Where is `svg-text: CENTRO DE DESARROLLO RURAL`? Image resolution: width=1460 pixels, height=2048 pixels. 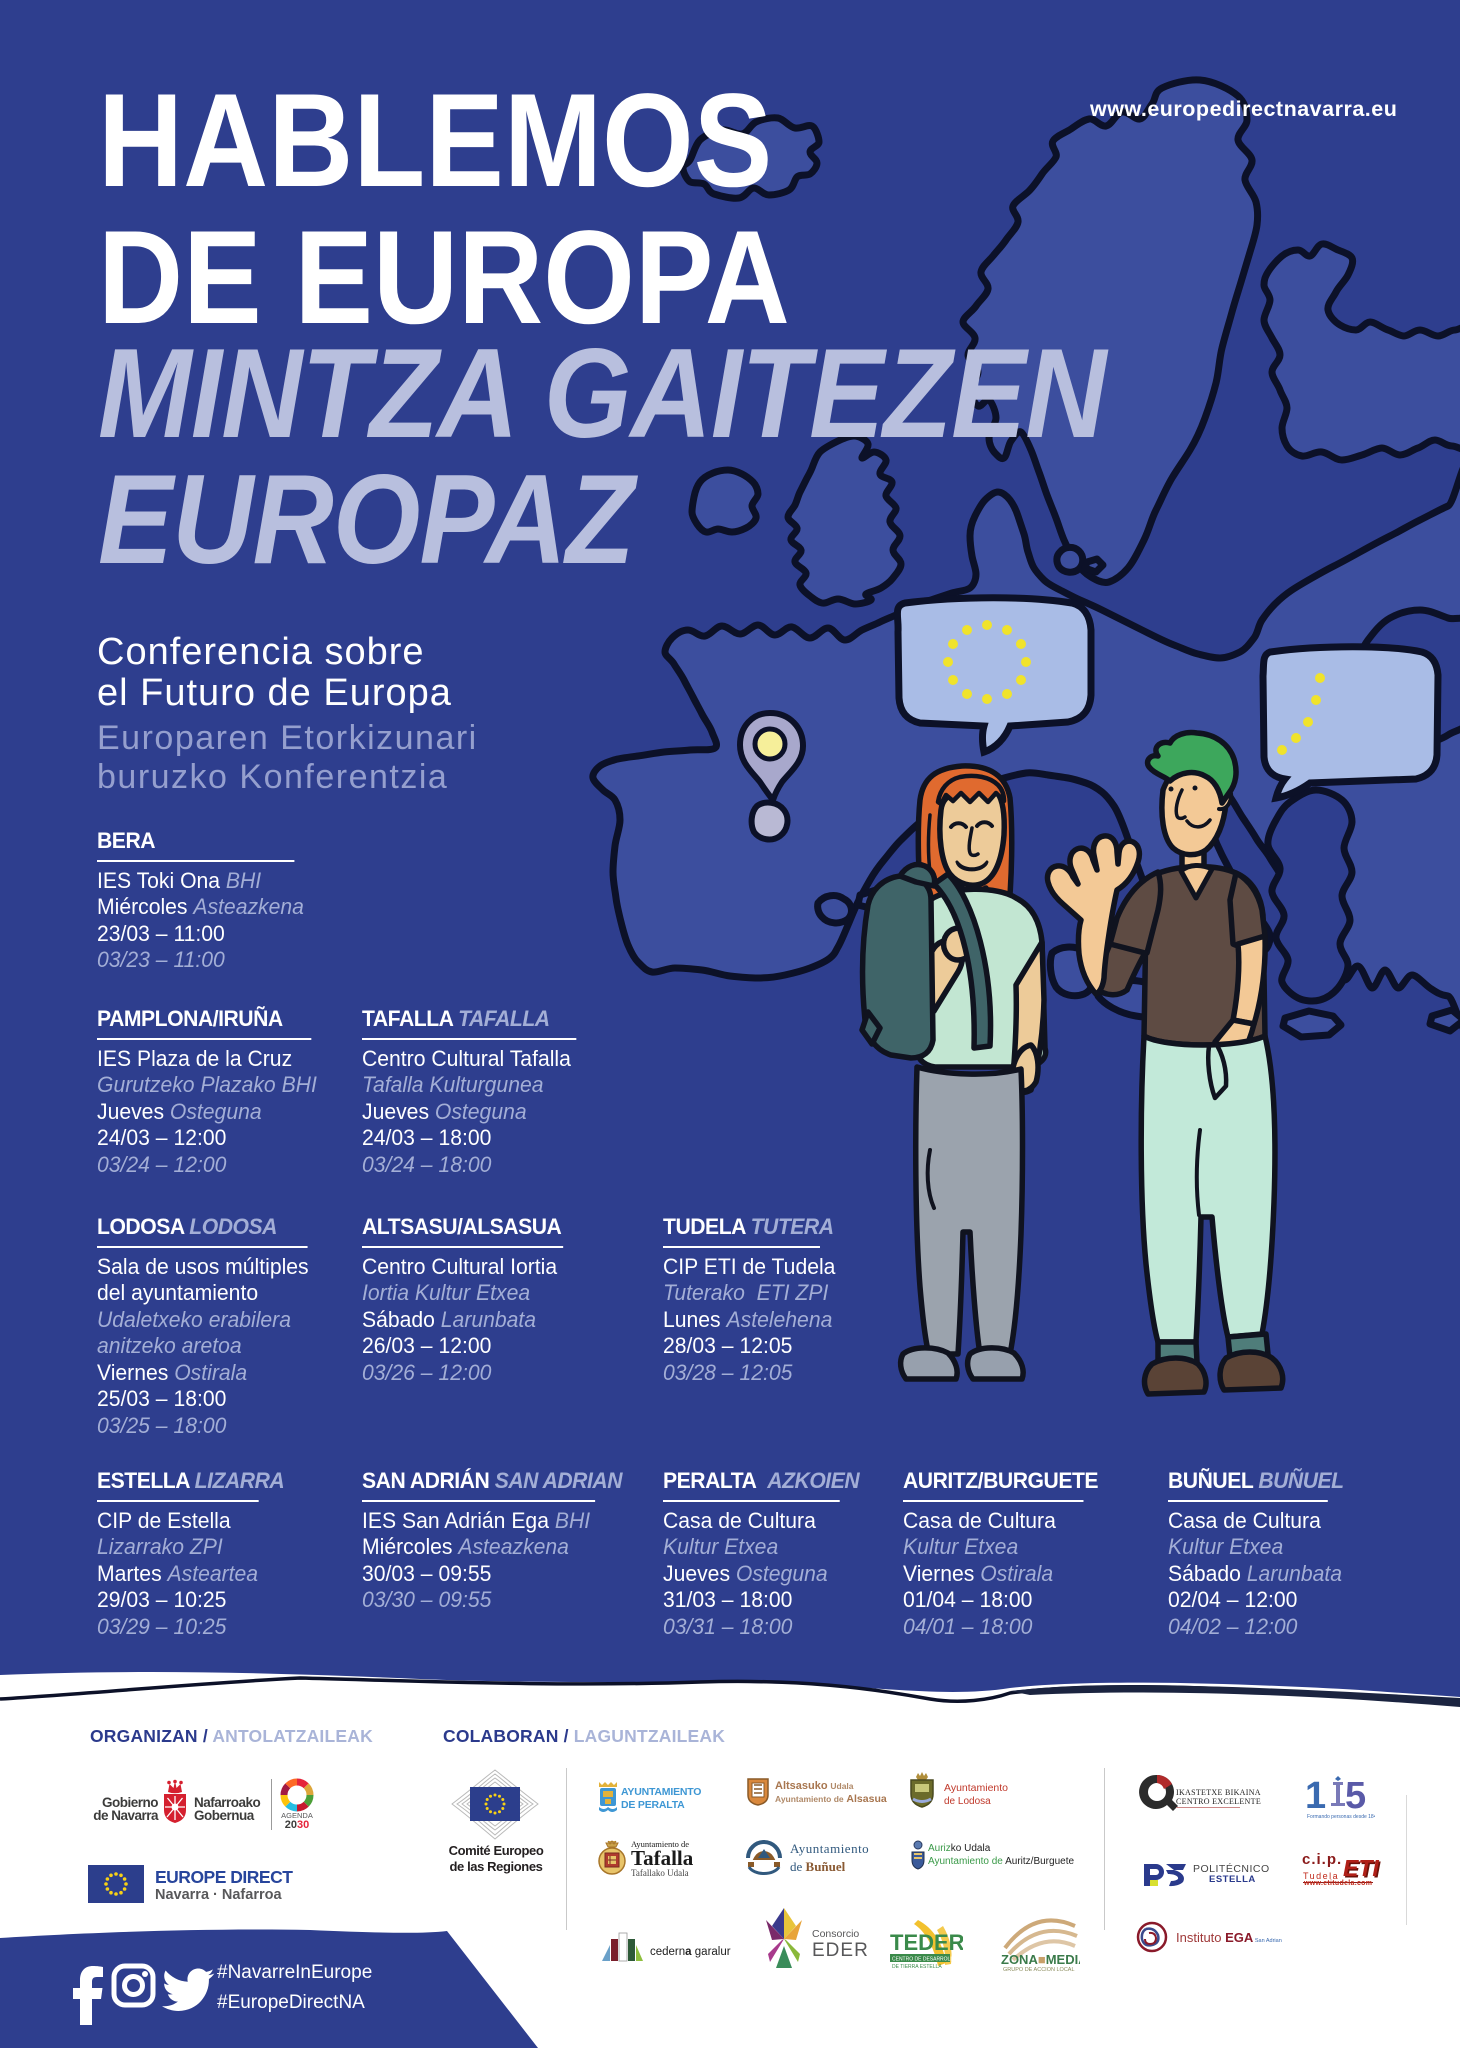
svg-text: CENTRO DE DESARROLLO RURAL is located at coordinates (927, 1960).